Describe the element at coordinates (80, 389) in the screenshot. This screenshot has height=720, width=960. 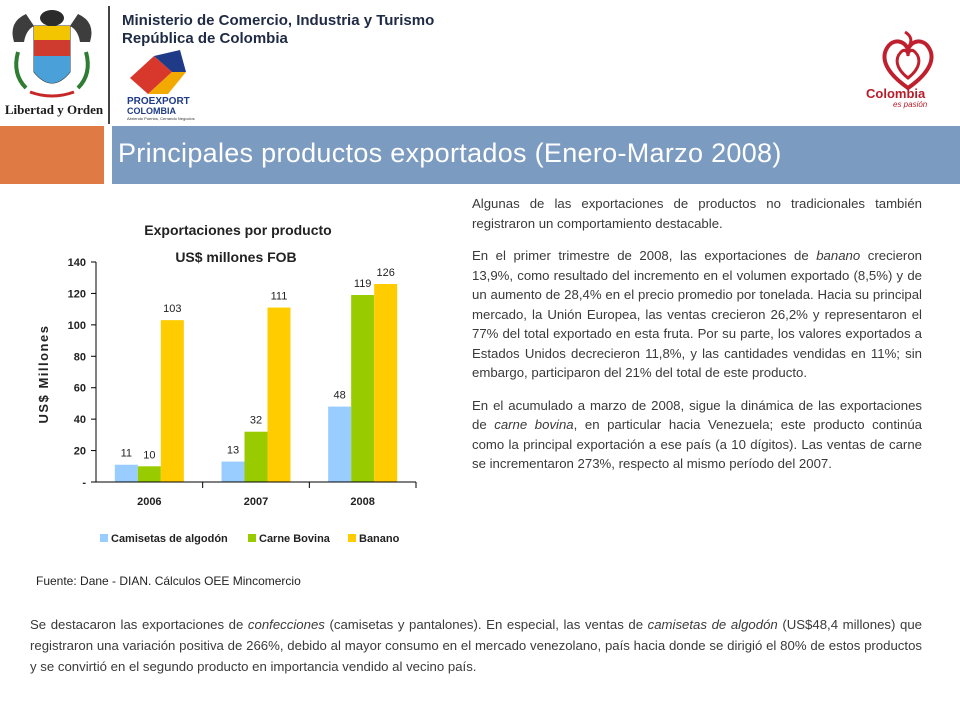
I see `y-tick-label: 60` at that location.